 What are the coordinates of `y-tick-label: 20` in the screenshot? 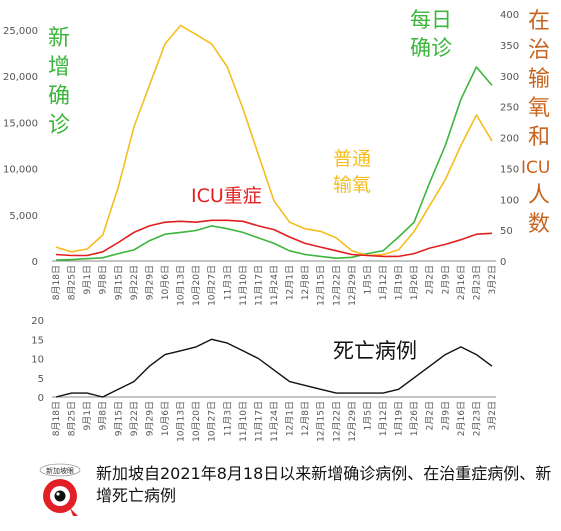 It's located at (37, 321).